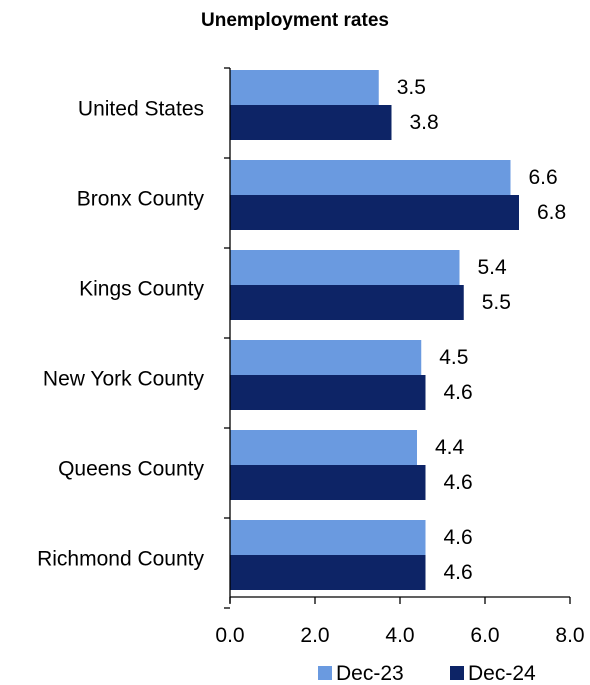 This screenshot has height=685, width=590. Describe the element at coordinates (131, 469) in the screenshot. I see `category-label-queens-county: Queens County` at that location.